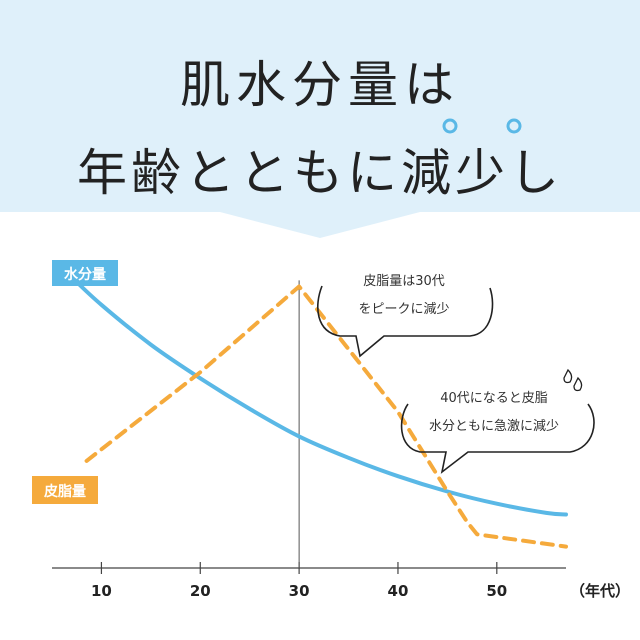 The width and height of the screenshot is (640, 640). Describe the element at coordinates (101, 591) in the screenshot. I see `x-tick-label: 10` at that location.